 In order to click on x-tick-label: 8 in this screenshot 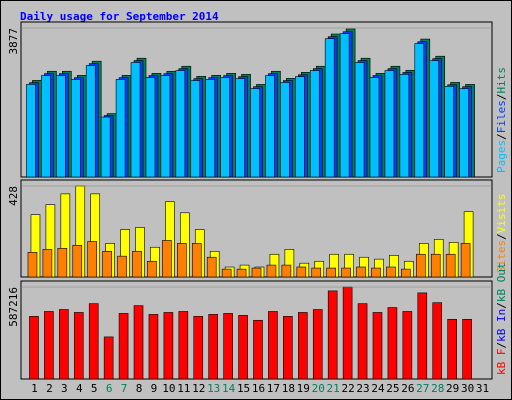, I will do `click(139, 388)`.